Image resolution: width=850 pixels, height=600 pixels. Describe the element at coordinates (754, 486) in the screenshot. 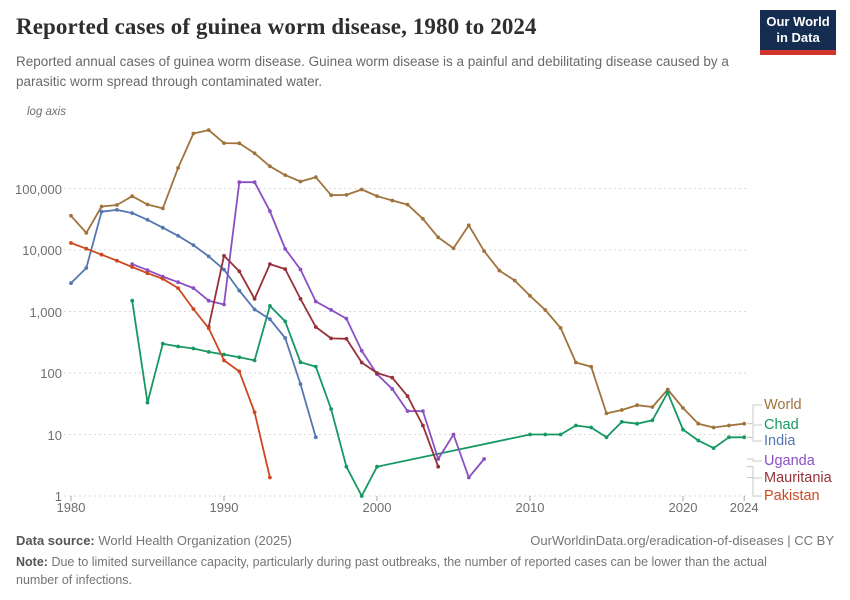

I see `legend-connector-pakistan` at that location.